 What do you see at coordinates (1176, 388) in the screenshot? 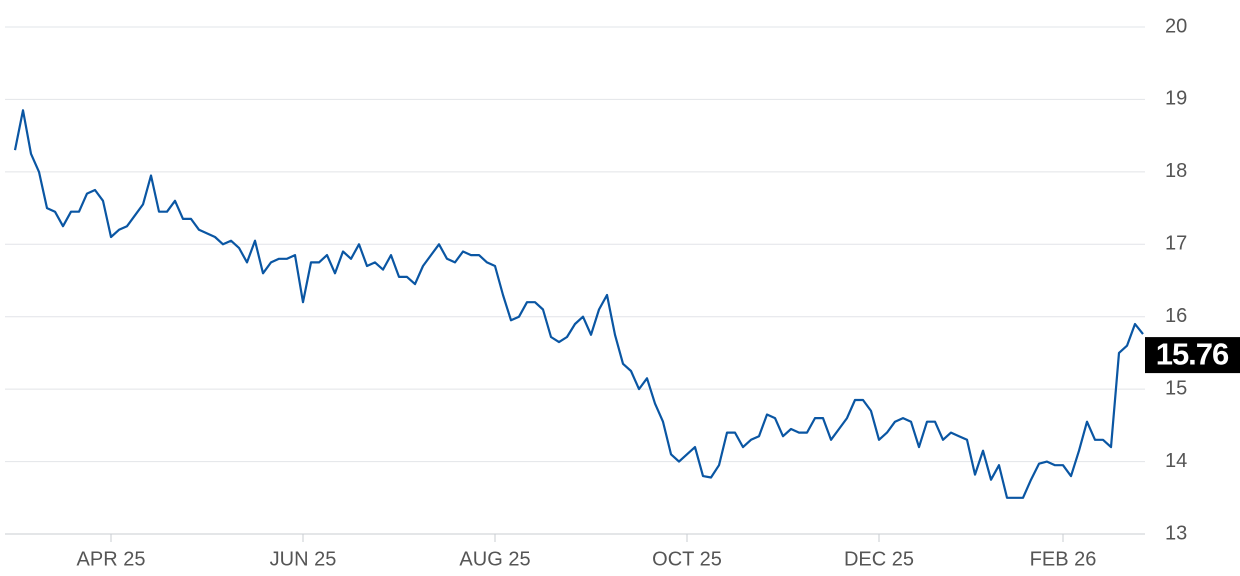
I see `y-tick-label: 15` at bounding box center [1176, 388].